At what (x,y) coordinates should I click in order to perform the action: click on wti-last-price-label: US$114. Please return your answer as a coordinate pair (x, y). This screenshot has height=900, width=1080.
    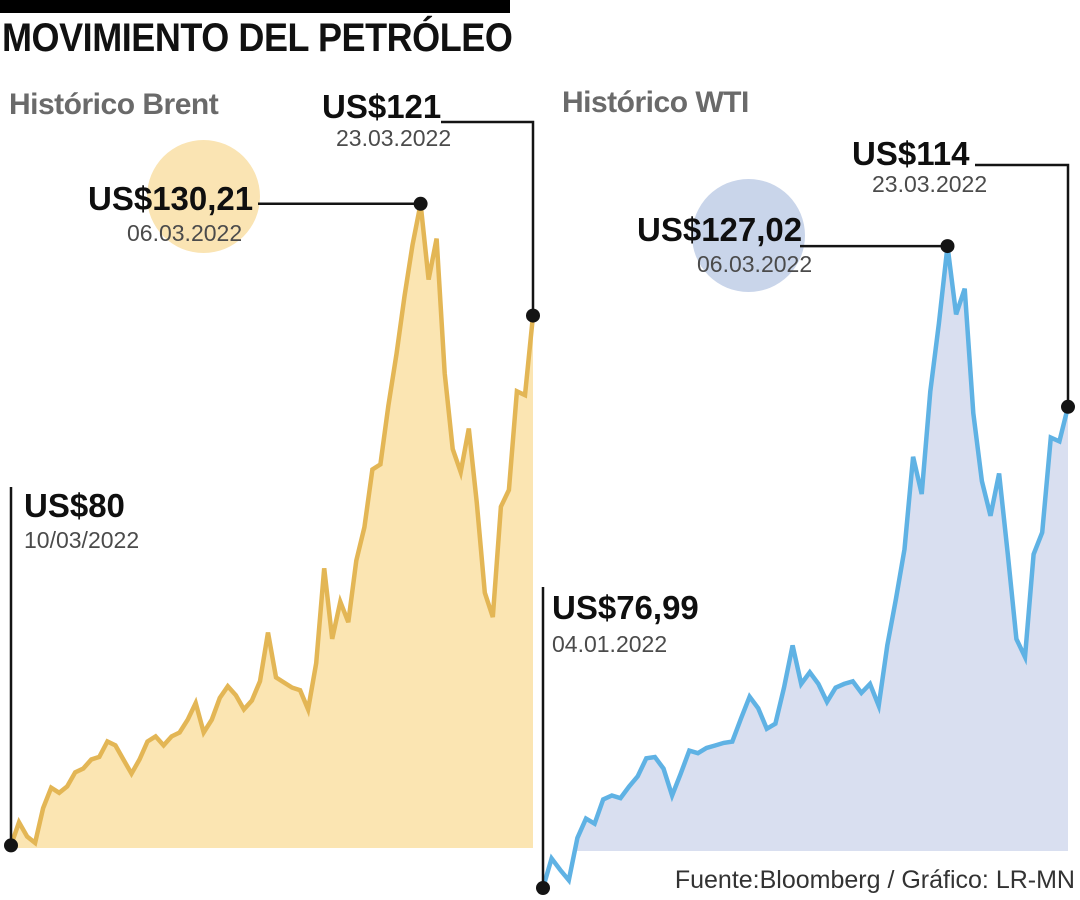
    Looking at the image, I should click on (911, 153).